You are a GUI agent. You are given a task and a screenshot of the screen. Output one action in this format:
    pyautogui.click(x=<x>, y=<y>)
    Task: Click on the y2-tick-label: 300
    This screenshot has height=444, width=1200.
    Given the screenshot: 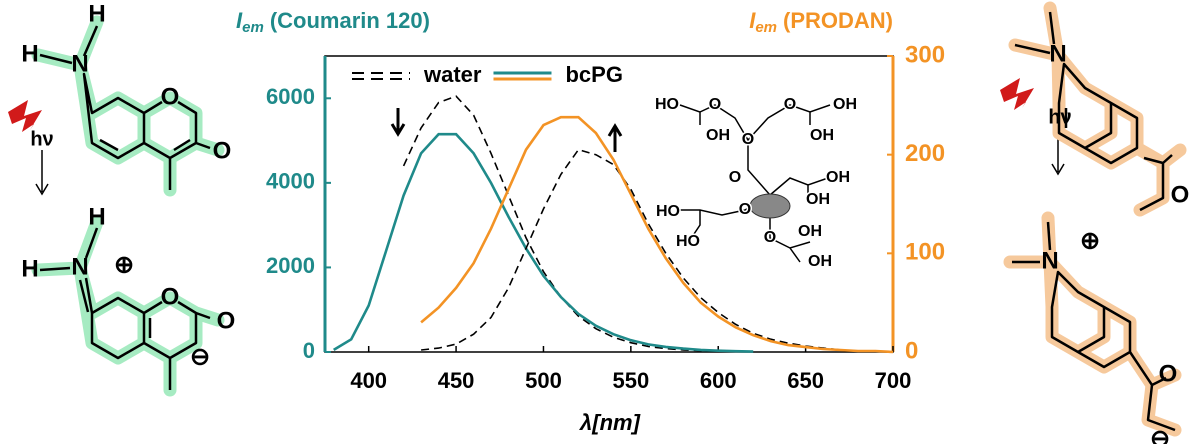 What is the action you would take?
    pyautogui.click(x=925, y=54)
    